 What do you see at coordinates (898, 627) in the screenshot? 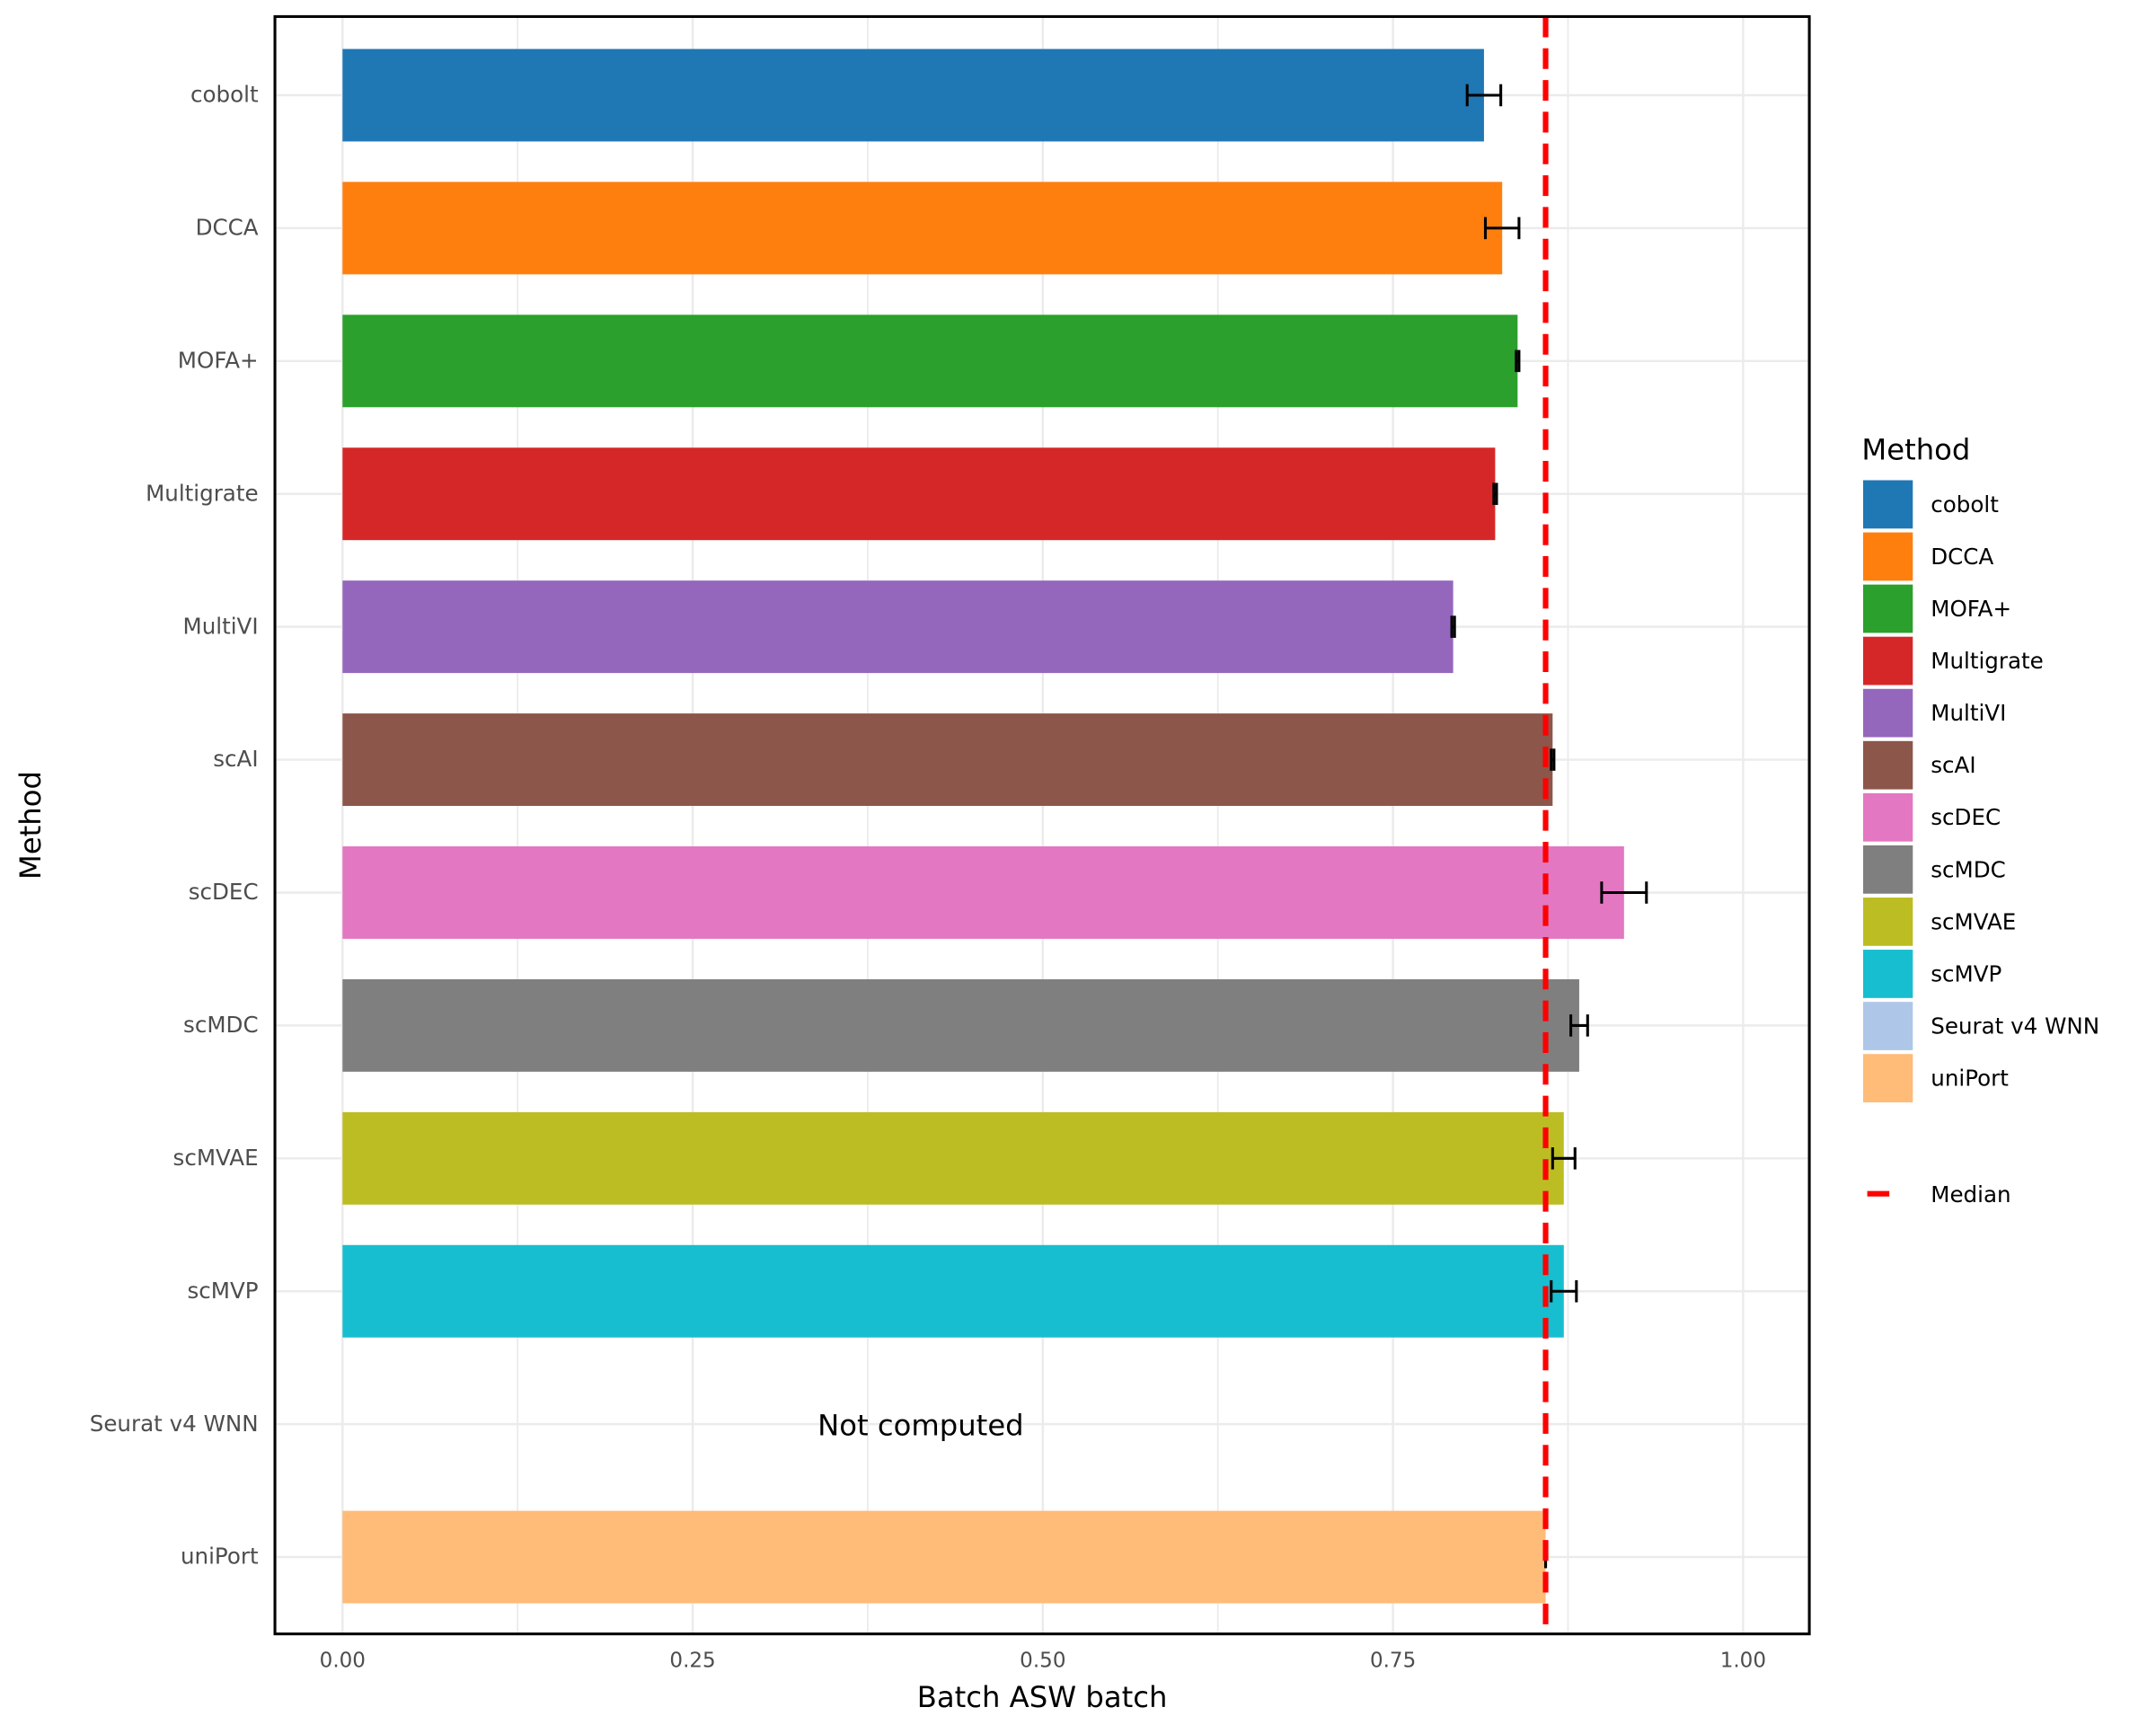
I see `bar-multivi` at bounding box center [898, 627].